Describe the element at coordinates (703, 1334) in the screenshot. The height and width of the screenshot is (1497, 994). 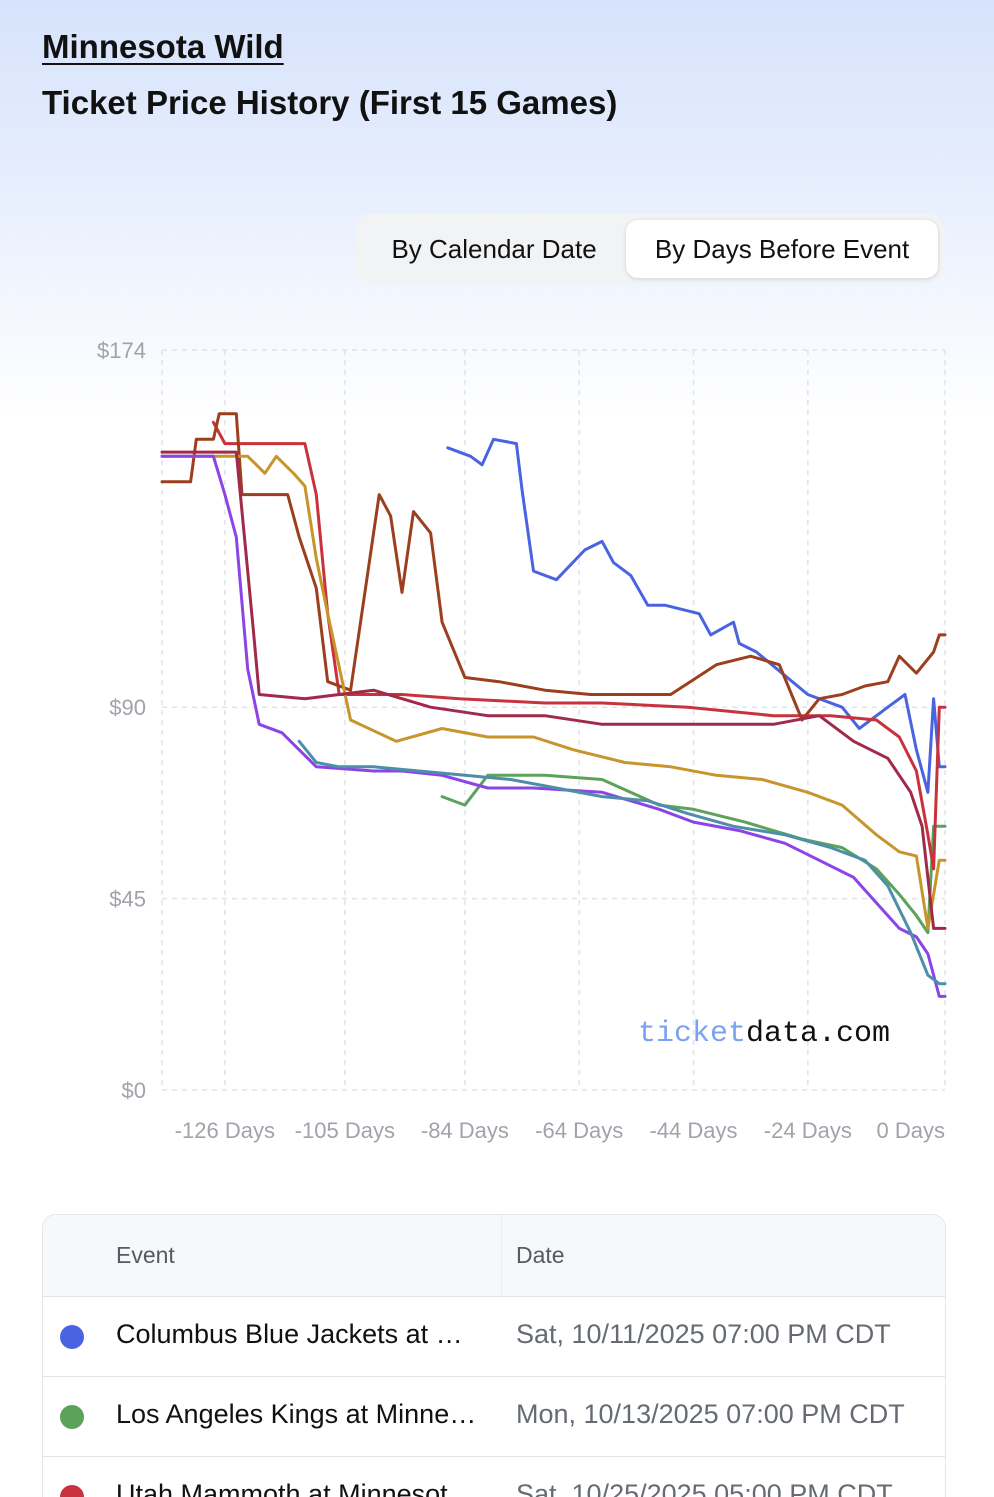
I see `event-date-cell: Sat, 10/11/2025 07:00 PM CDT` at that location.